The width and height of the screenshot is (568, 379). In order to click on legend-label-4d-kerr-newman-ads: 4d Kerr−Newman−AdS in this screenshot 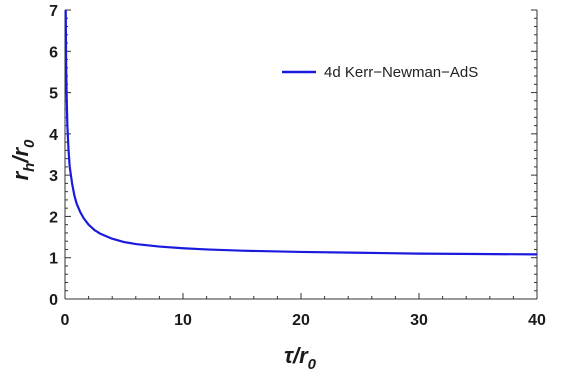, I will do `click(401, 72)`.